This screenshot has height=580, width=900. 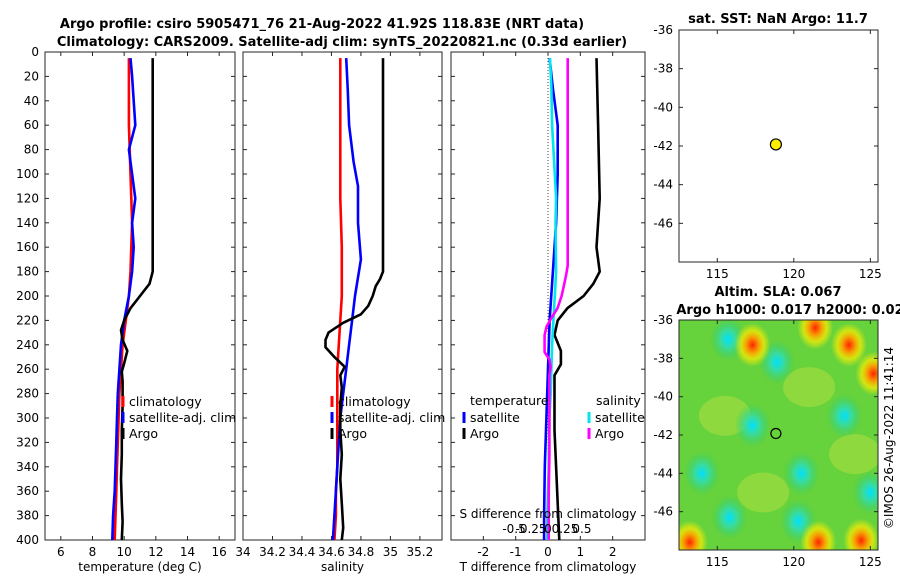 What do you see at coordinates (242, 552) in the screenshot?
I see `x-tick-label: 34` at bounding box center [242, 552].